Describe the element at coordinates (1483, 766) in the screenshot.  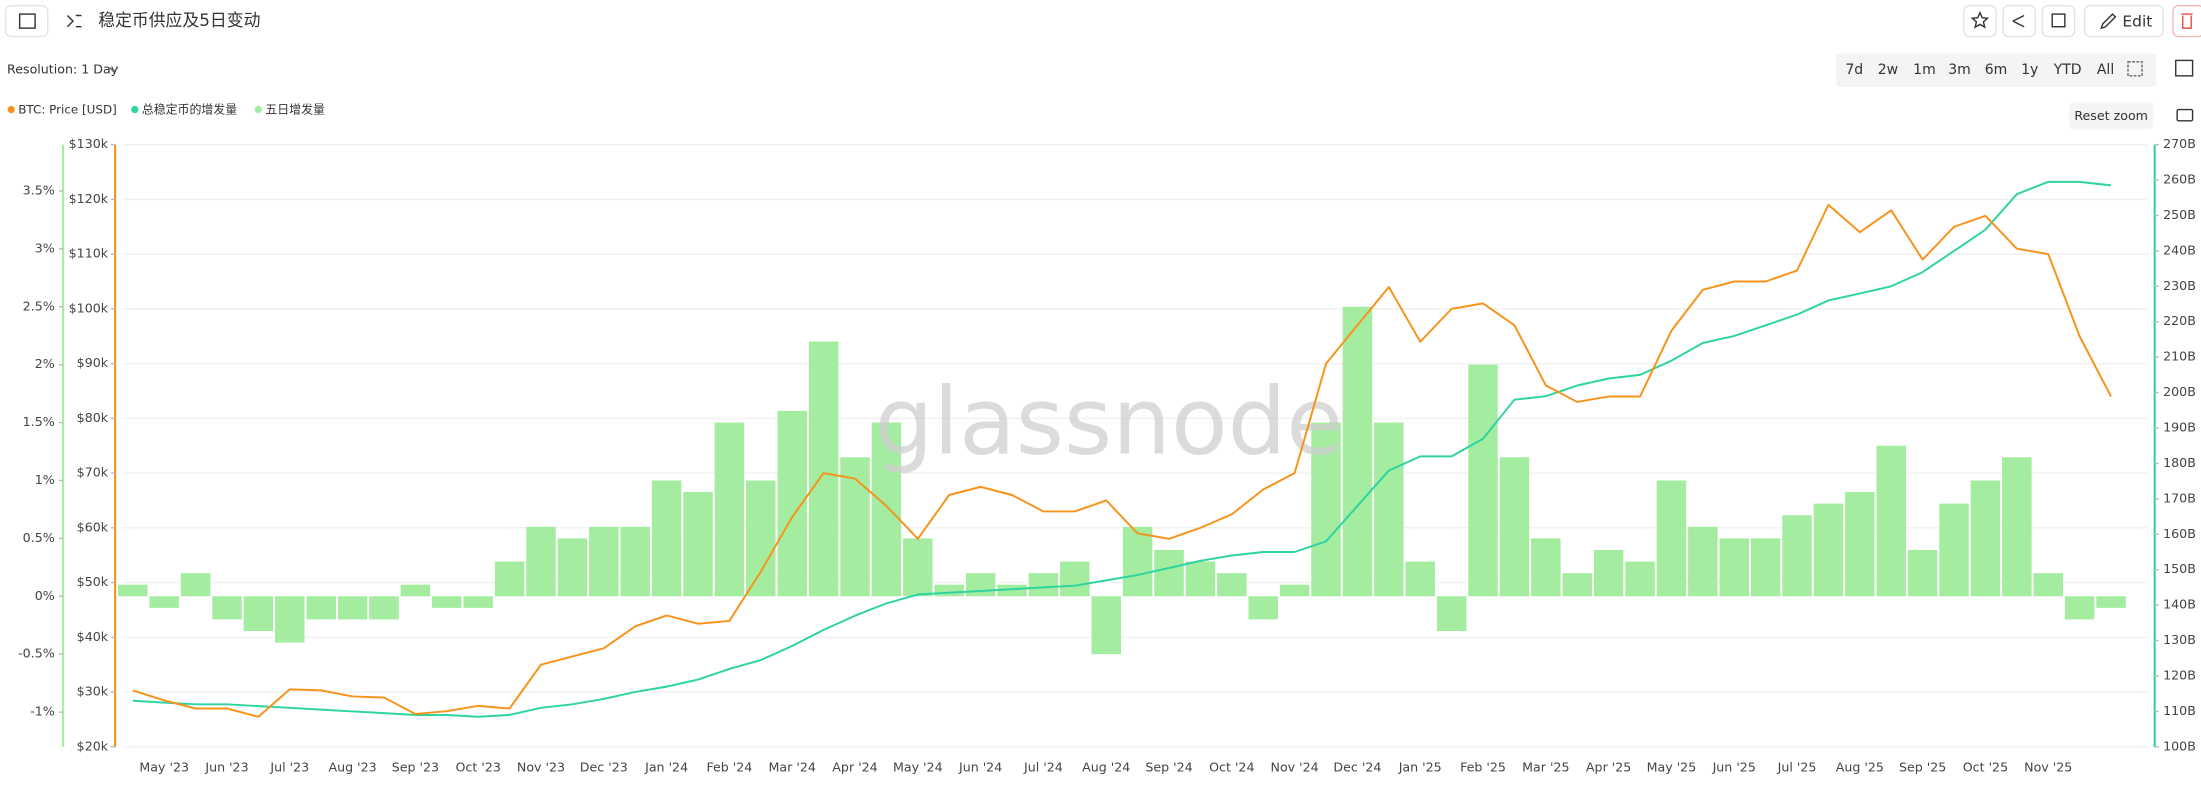
I see `x-tick-label: Feb '25` at that location.